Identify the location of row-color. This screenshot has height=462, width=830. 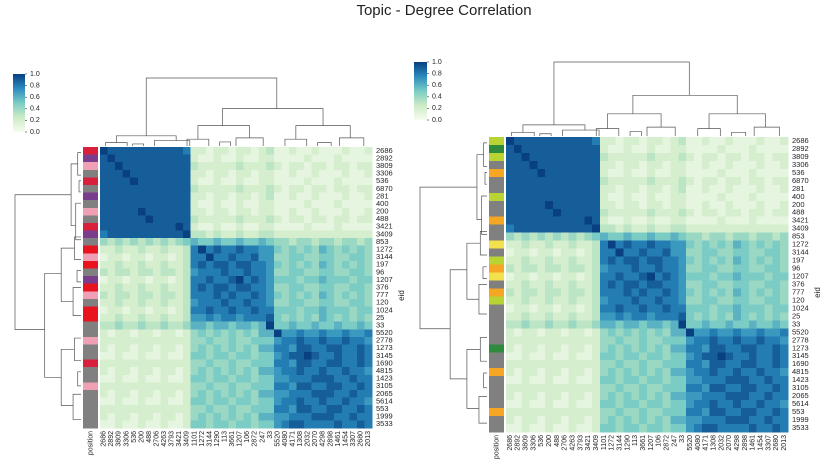
(496, 396).